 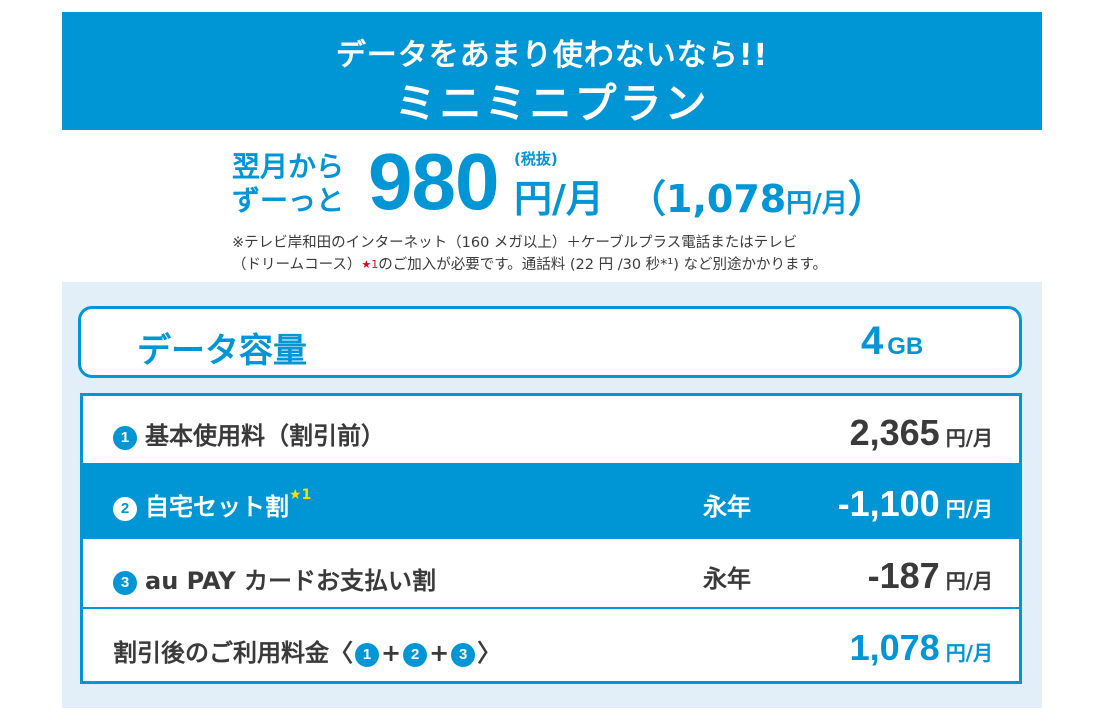 I want to click on fee-row-home-set-discount: 2 自宅セット割★1 永年 -1,100 円/月, so click(x=551, y=502).